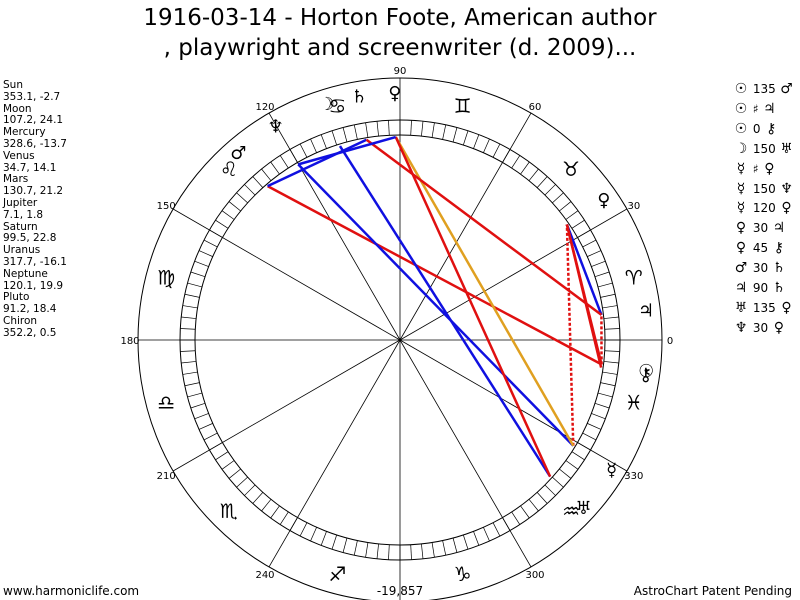 The width and height of the screenshot is (800, 600). I want to click on aspect-row: ♅ 135 ♀, so click(763, 309).